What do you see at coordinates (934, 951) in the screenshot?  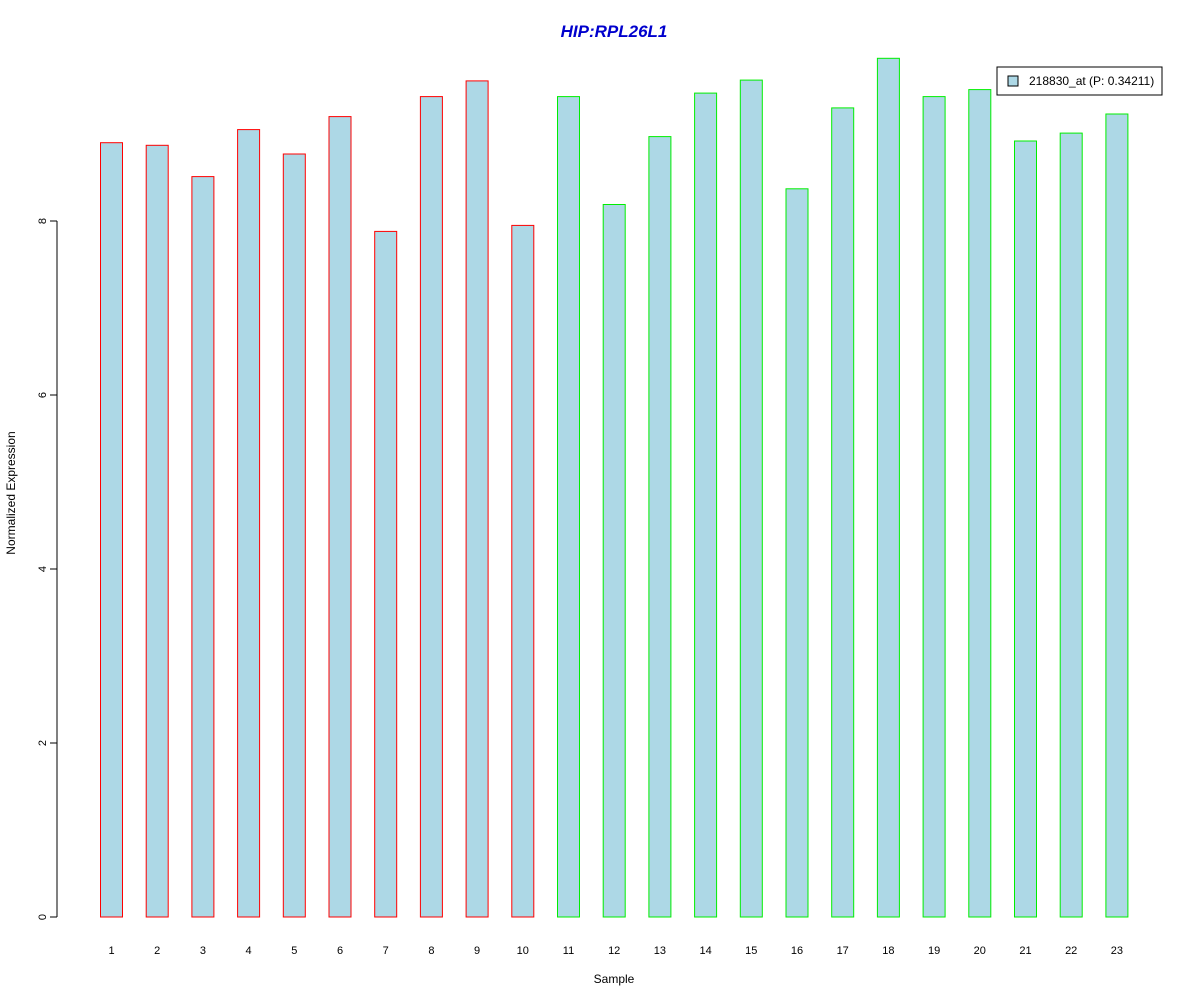 I see `x-tick-label: 19` at bounding box center [934, 951].